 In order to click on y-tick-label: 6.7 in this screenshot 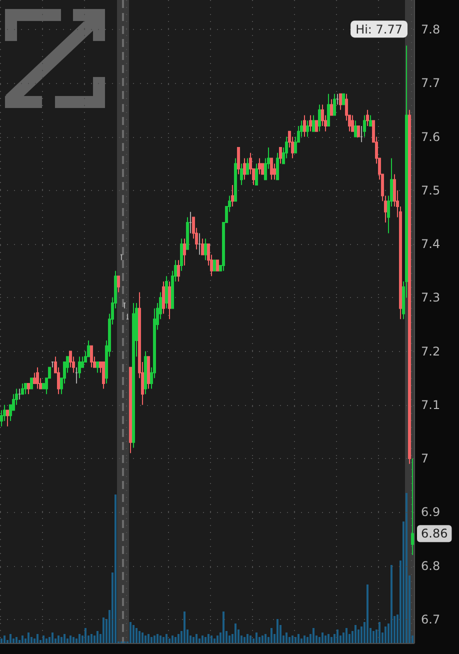, I will do `click(430, 619)`.